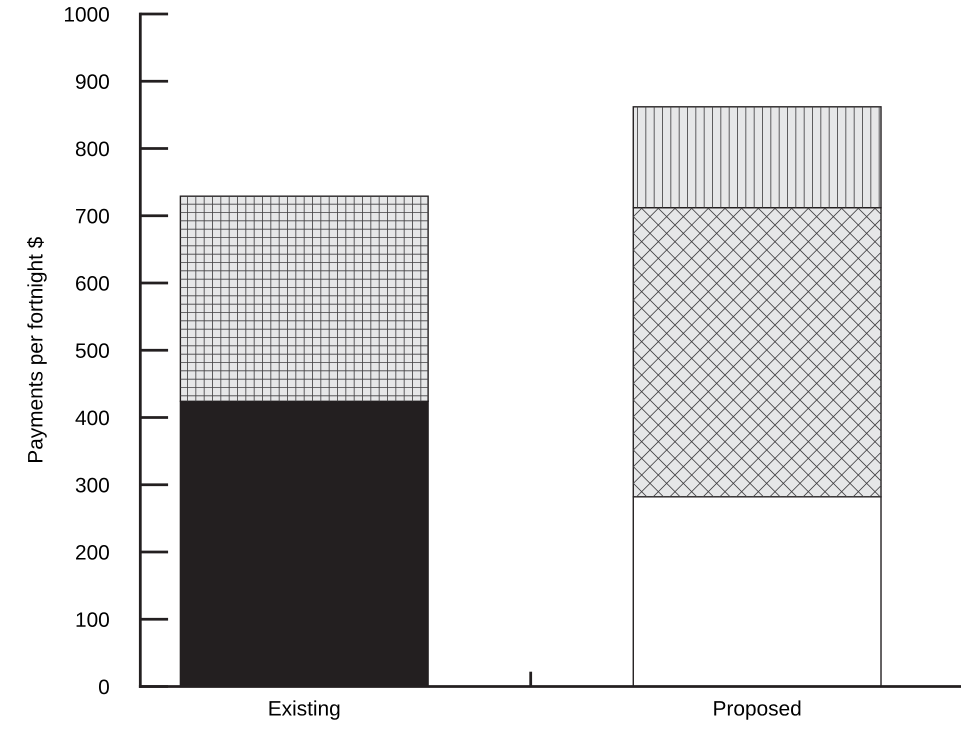 This screenshot has height=735, width=961. Describe the element at coordinates (92, 485) in the screenshot. I see `y-tick-label: 300` at that location.